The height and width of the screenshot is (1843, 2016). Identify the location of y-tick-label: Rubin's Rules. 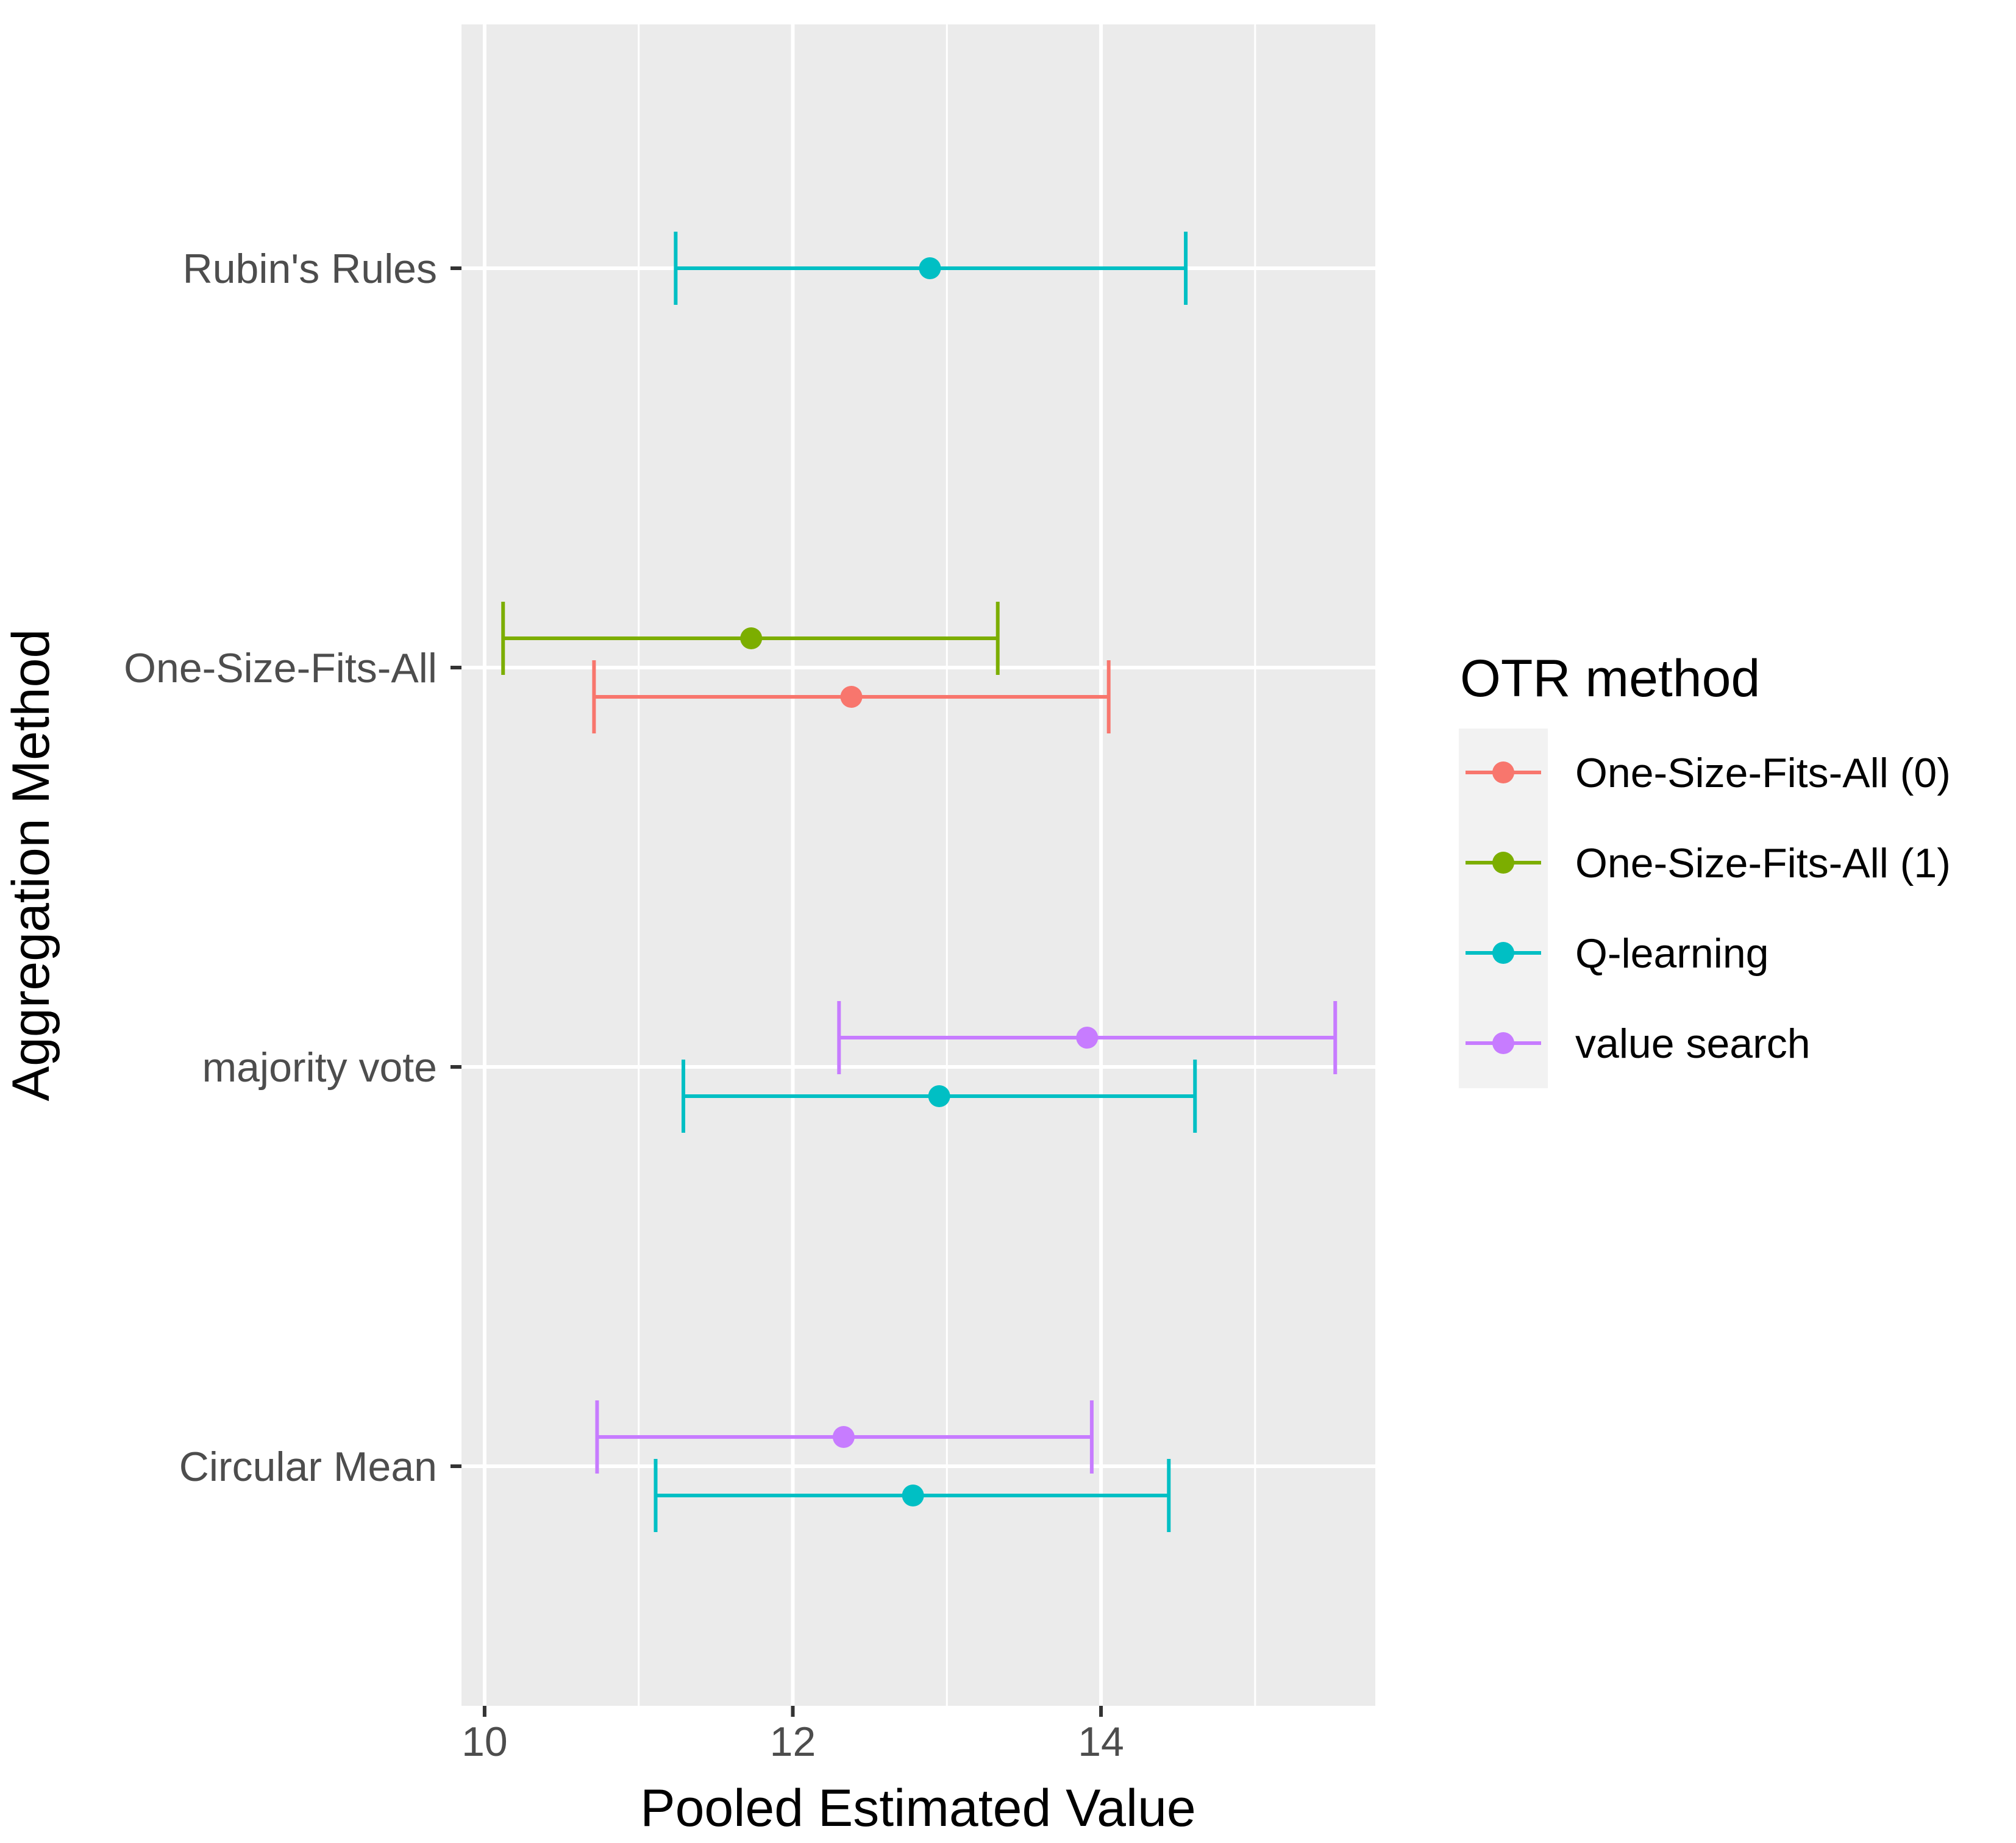
(310, 269).